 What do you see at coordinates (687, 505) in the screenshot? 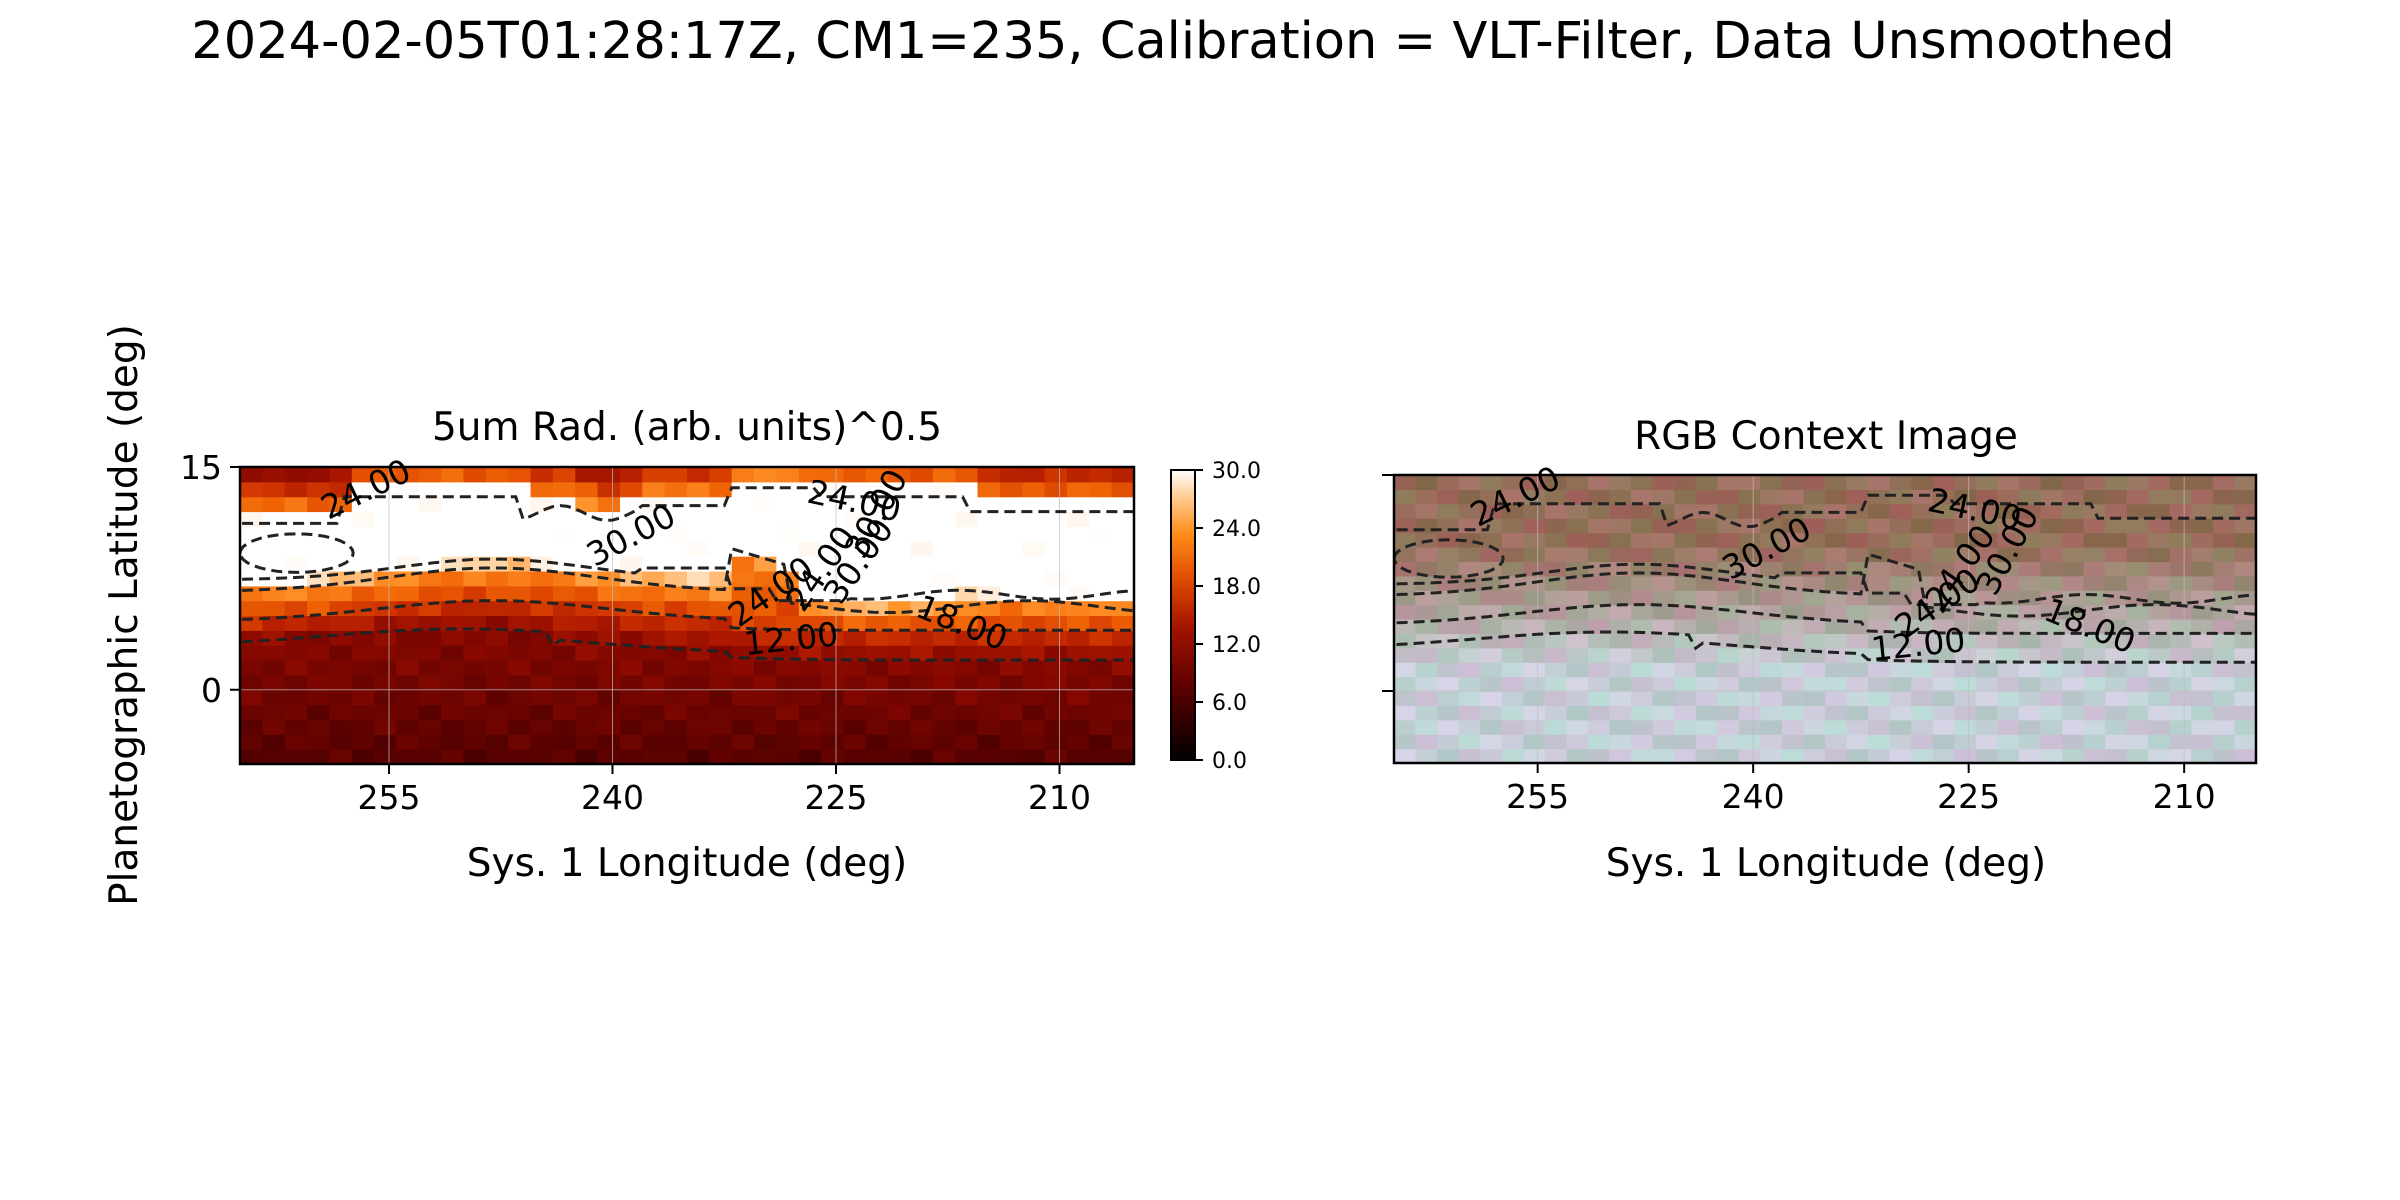
I see `contour-24-upper` at bounding box center [687, 505].